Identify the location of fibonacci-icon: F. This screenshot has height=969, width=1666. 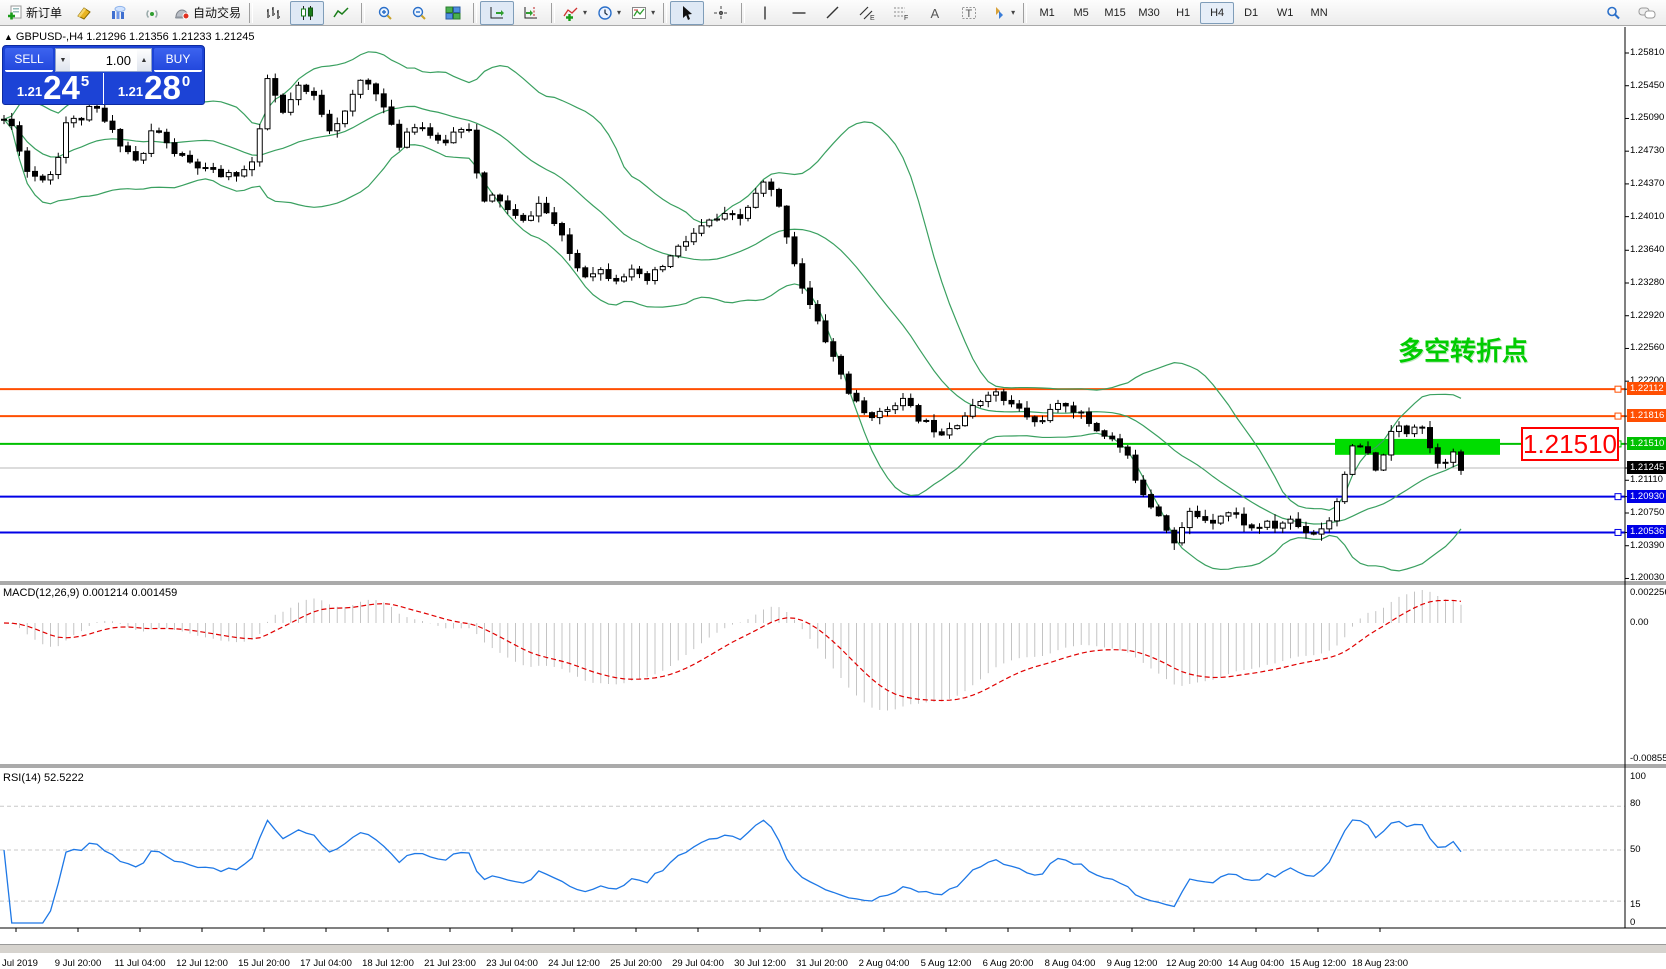
(901, 14).